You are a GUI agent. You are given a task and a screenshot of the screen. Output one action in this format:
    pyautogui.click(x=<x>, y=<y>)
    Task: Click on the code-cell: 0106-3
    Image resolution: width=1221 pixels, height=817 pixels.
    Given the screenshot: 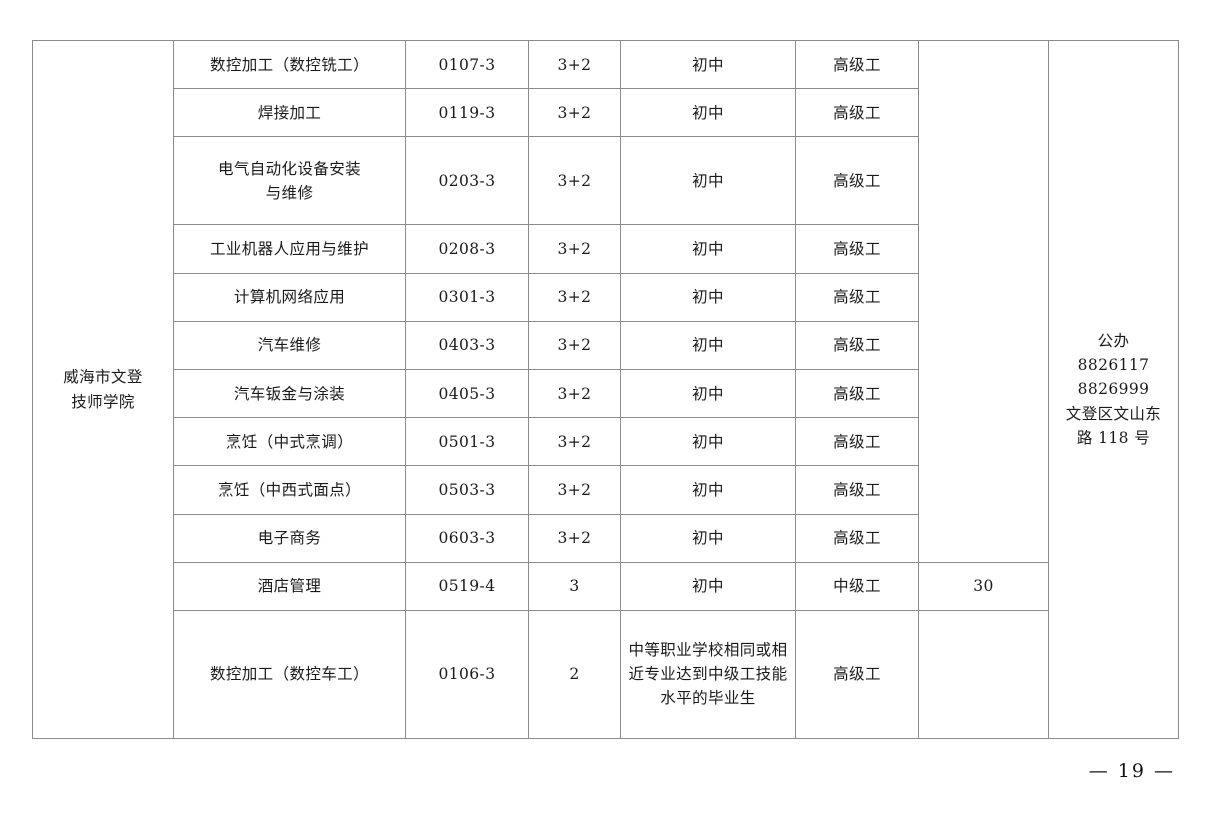 What is the action you would take?
    pyautogui.click(x=467, y=674)
    